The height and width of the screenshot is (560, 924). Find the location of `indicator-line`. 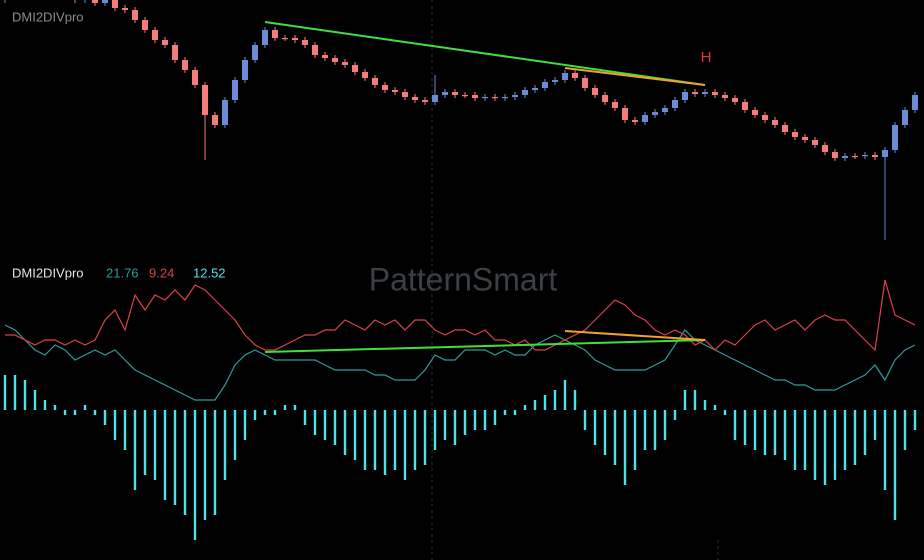

indicator-line is located at coordinates (460, 315).